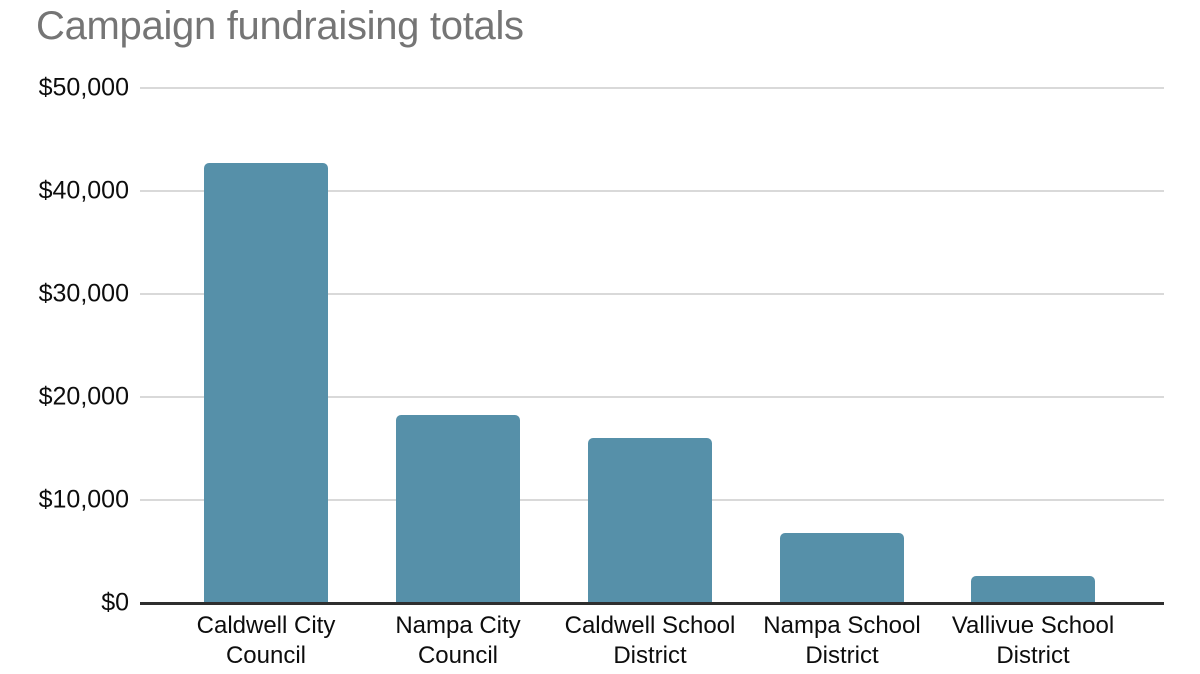 The width and height of the screenshot is (1200, 674). What do you see at coordinates (83, 499) in the screenshot?
I see `y-tick-label: $10,000` at bounding box center [83, 499].